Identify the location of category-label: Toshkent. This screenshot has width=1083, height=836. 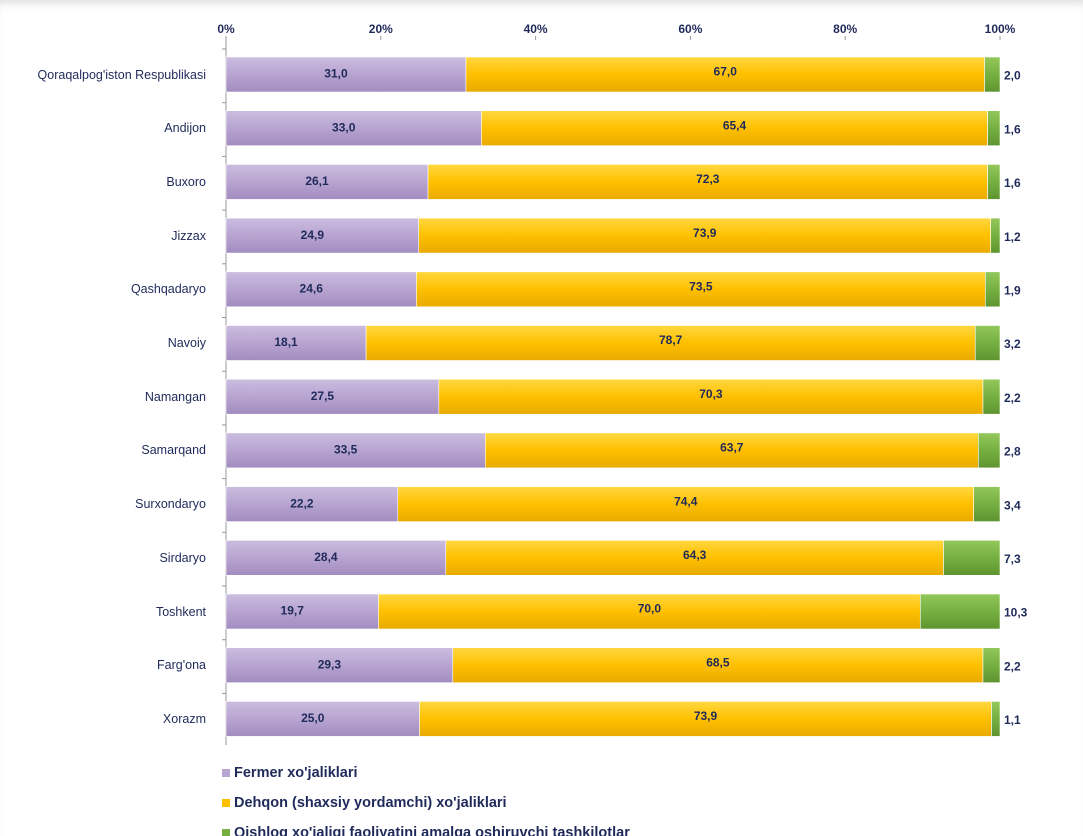
(180, 611).